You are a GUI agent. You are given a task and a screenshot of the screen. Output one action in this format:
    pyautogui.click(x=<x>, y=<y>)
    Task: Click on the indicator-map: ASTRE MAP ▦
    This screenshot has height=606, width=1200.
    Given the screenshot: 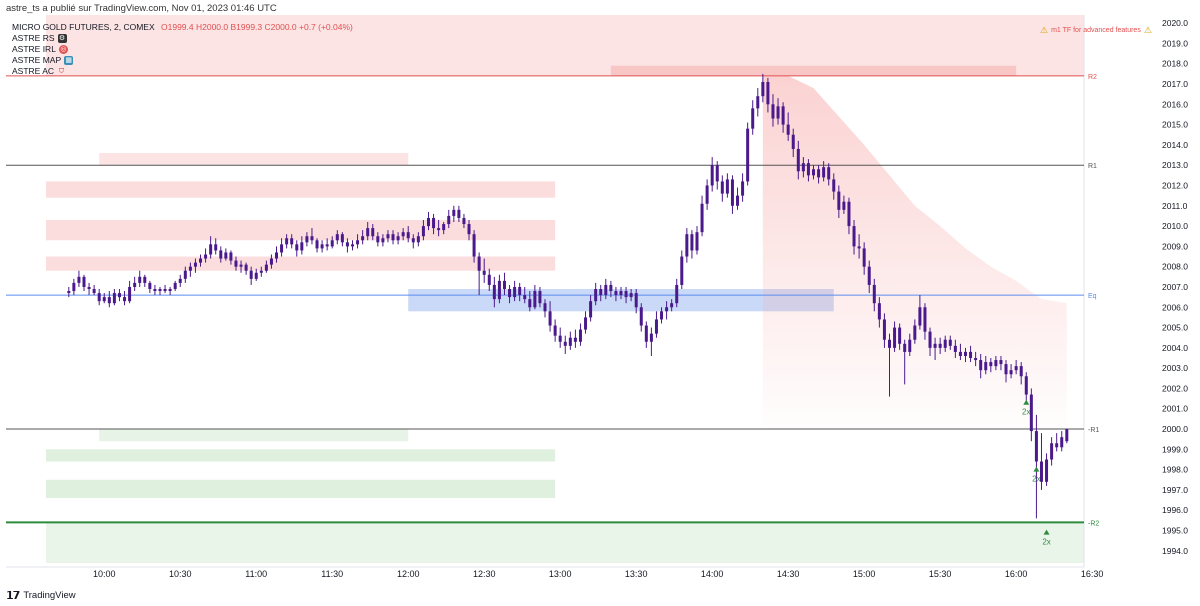 What is the action you would take?
    pyautogui.click(x=182, y=60)
    